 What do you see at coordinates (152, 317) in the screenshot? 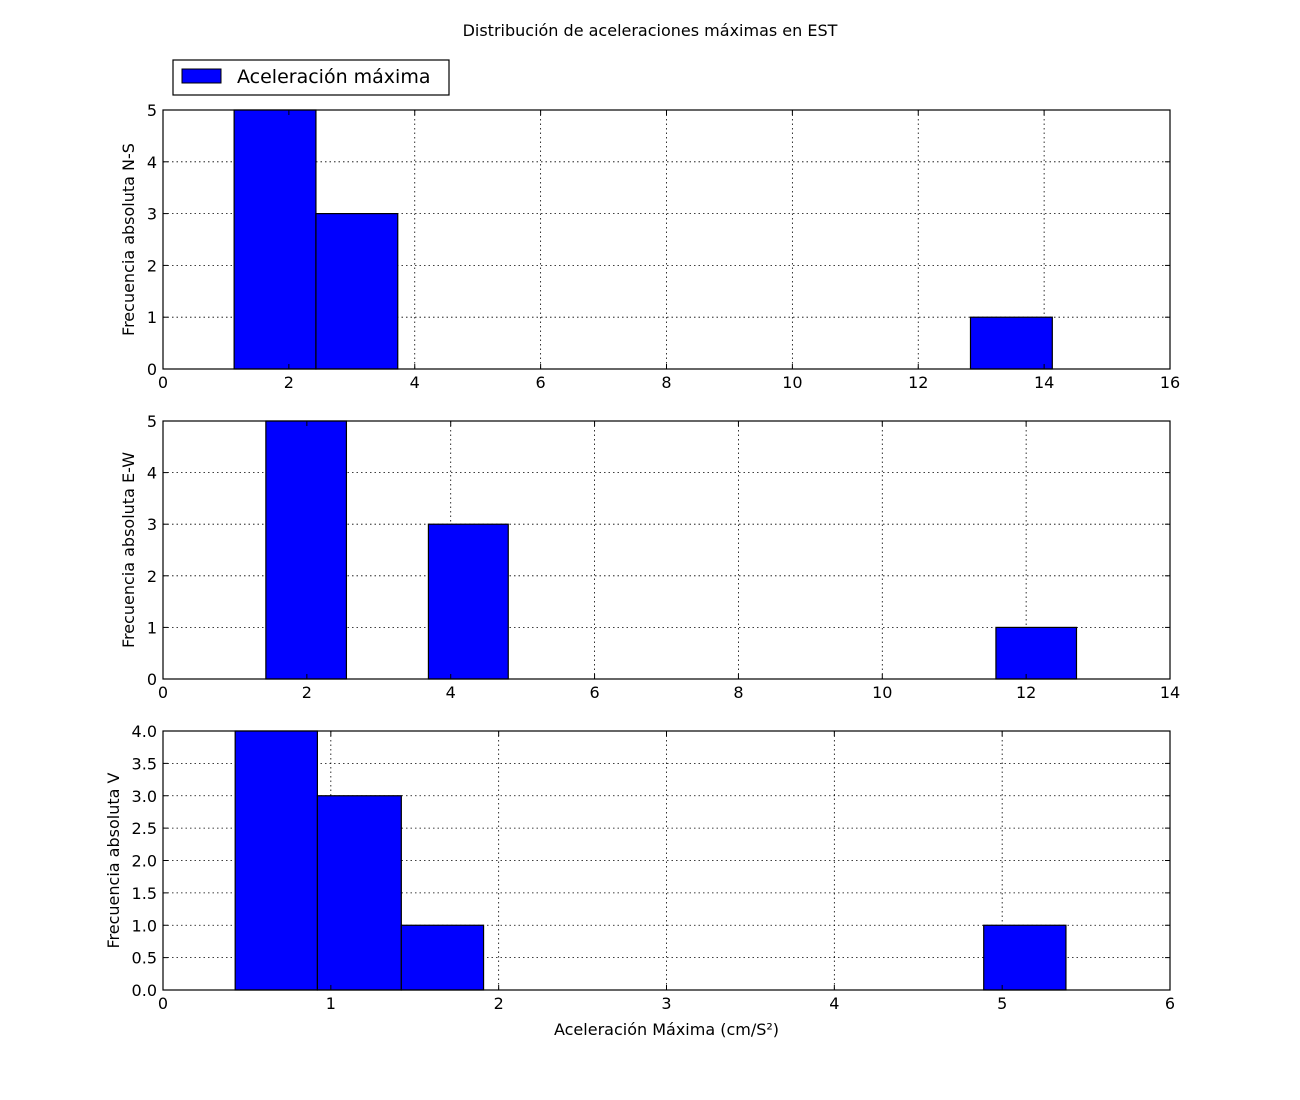
I see `ytick-label-ns-1: 1` at bounding box center [152, 317].